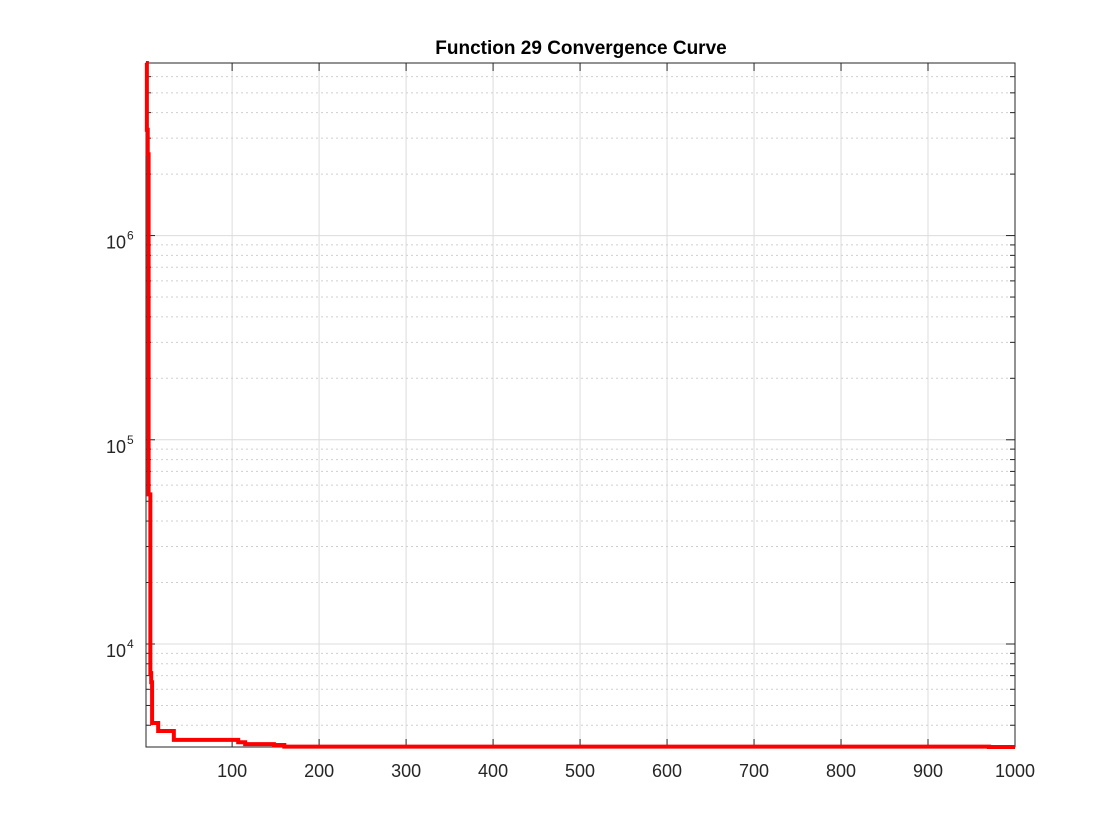 The image size is (1120, 840). What do you see at coordinates (120, 649) in the screenshot?
I see `y-tick-label: 10⁴` at bounding box center [120, 649].